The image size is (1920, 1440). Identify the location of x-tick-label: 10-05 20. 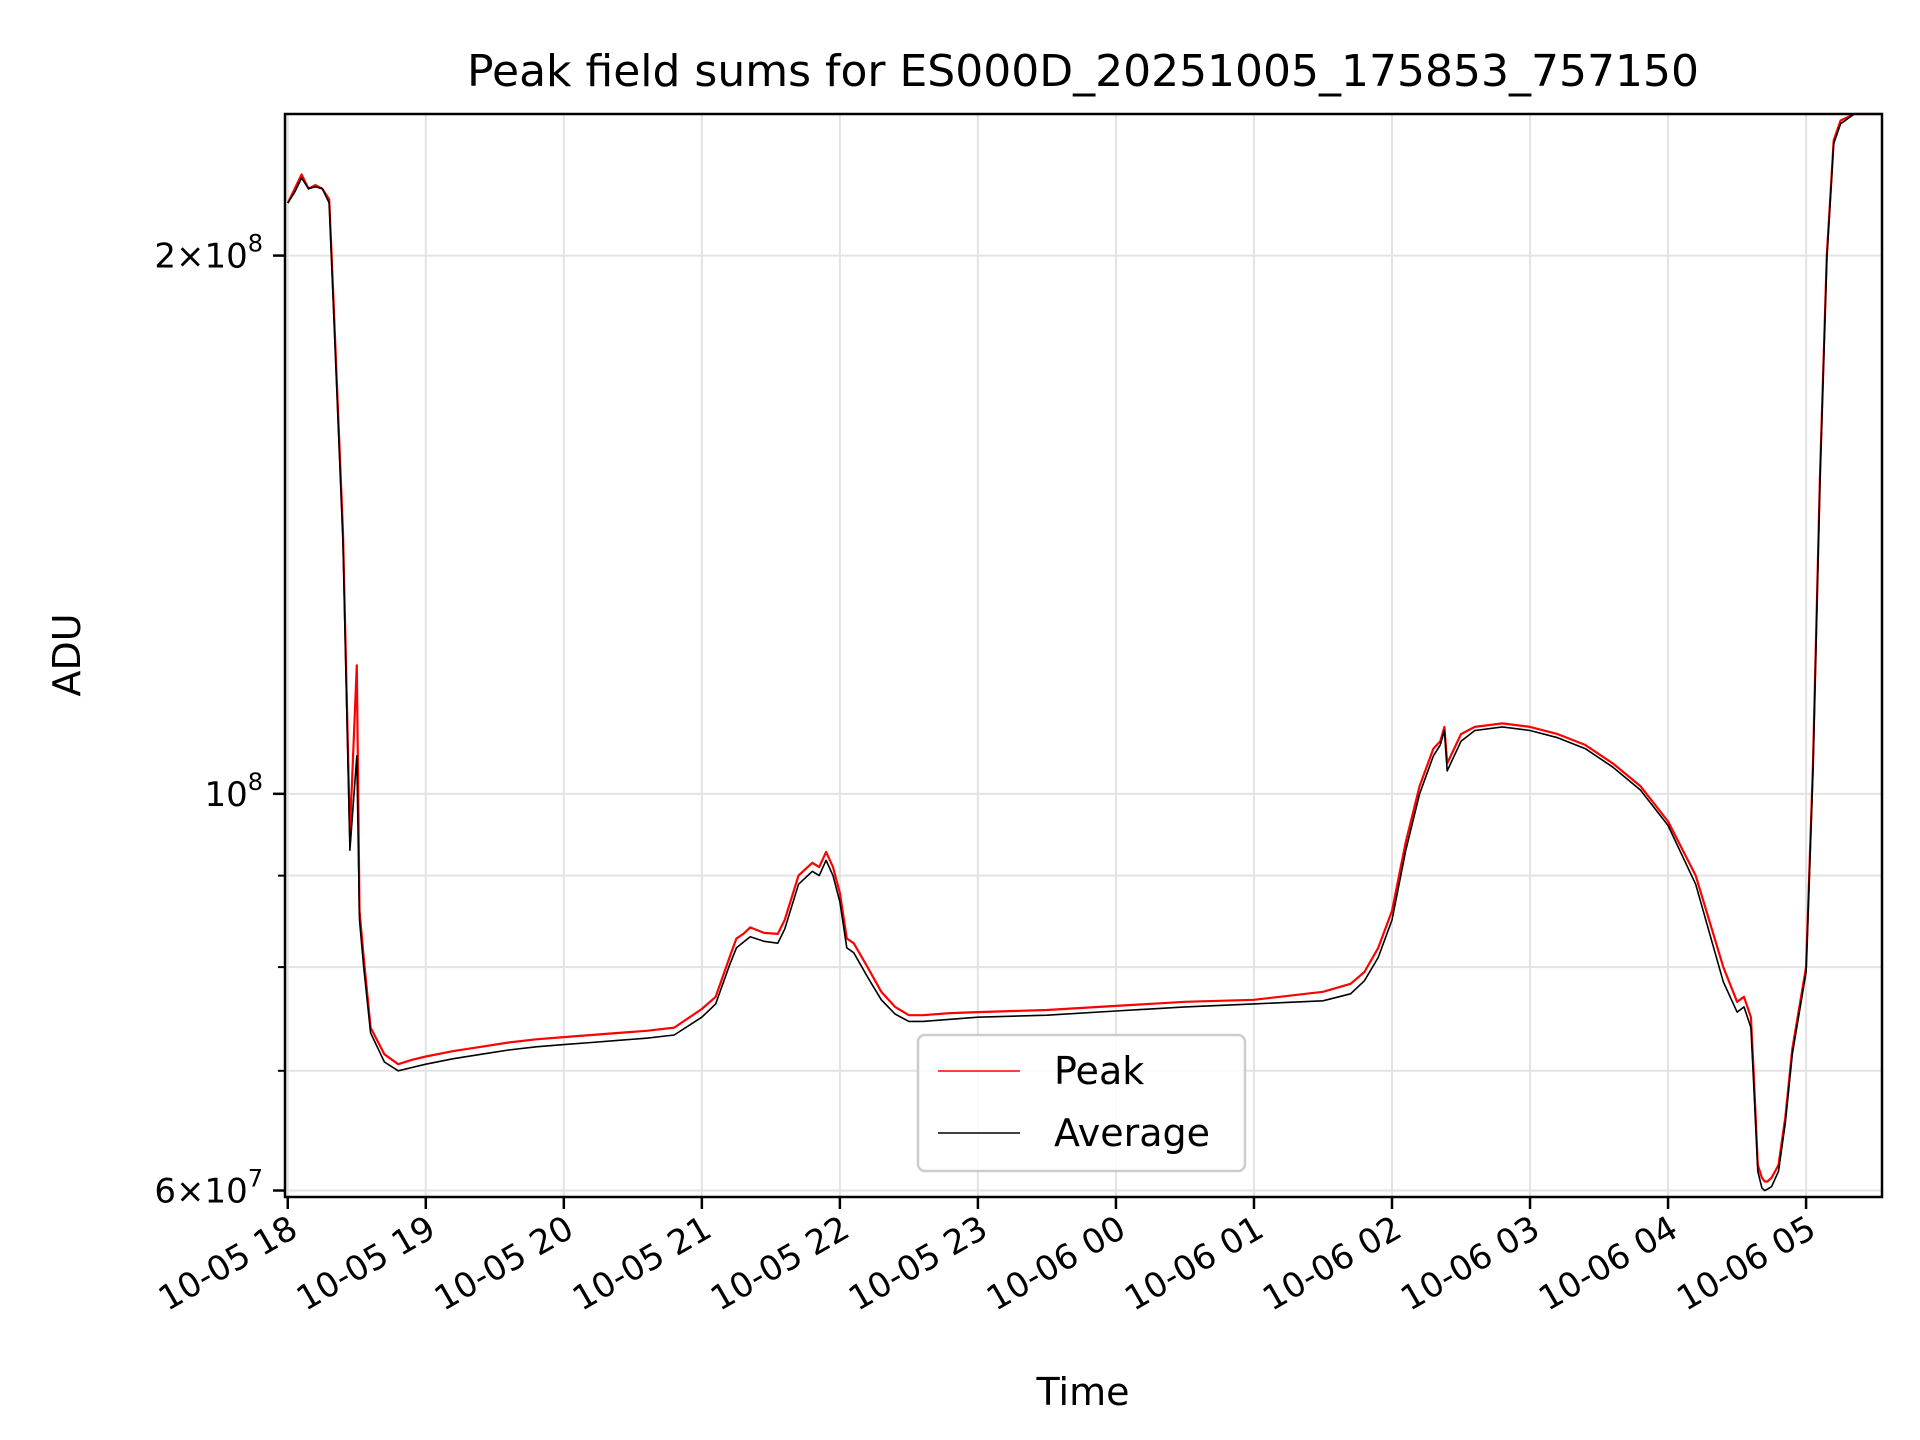
(504, 1263).